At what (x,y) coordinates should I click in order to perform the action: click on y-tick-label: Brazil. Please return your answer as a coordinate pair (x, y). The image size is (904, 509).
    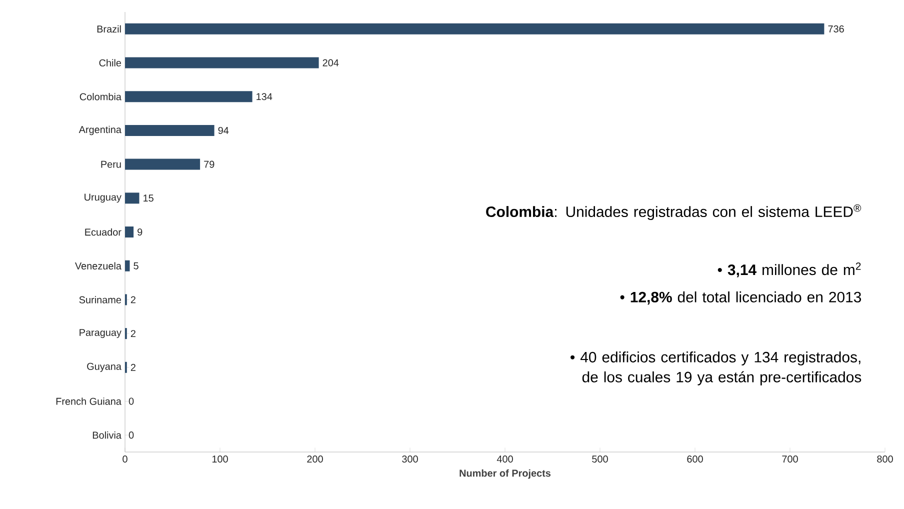
    Looking at the image, I should click on (109, 29).